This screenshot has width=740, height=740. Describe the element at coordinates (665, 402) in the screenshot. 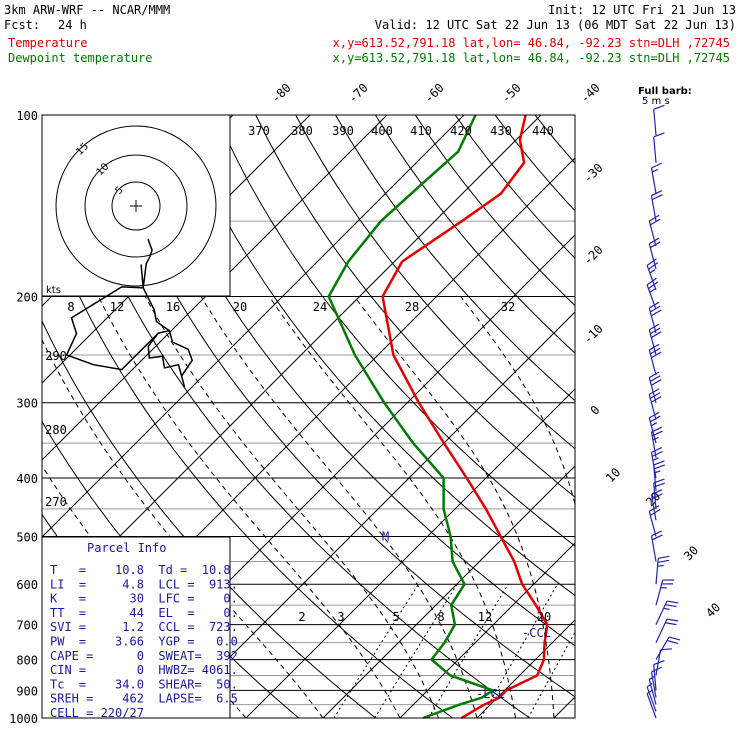

I see `wind-barbs: Full barb:5 m s` at that location.